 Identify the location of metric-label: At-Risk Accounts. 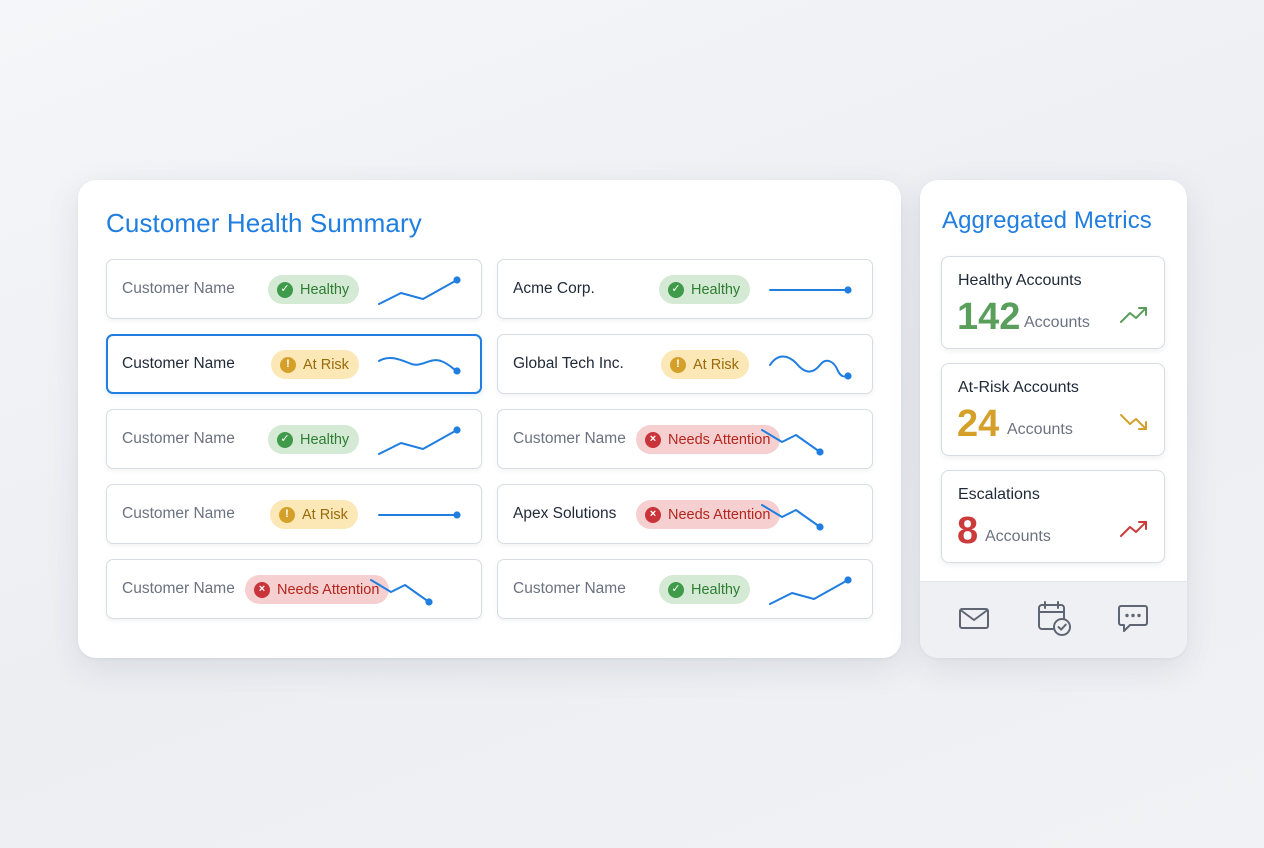
(1018, 387).